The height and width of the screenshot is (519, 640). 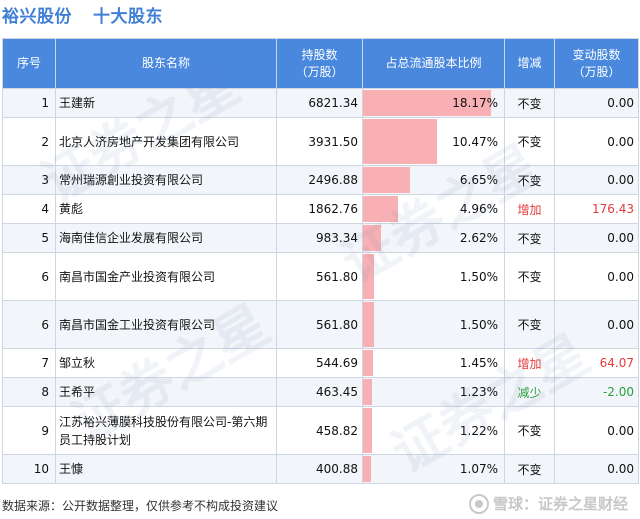 I want to click on cell-change-qty: -2.00, so click(x=596, y=392).